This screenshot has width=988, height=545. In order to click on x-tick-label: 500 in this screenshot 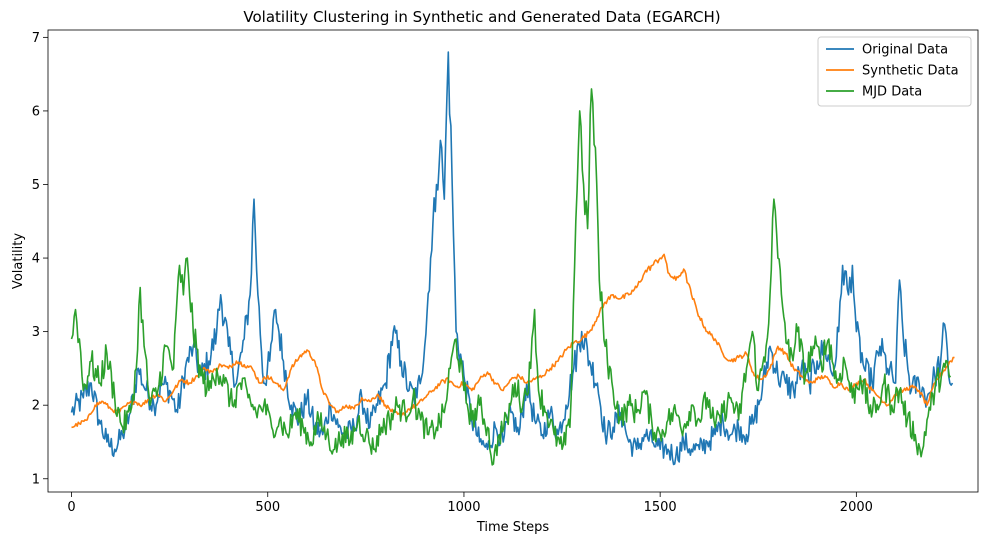, I will do `click(267, 507)`.